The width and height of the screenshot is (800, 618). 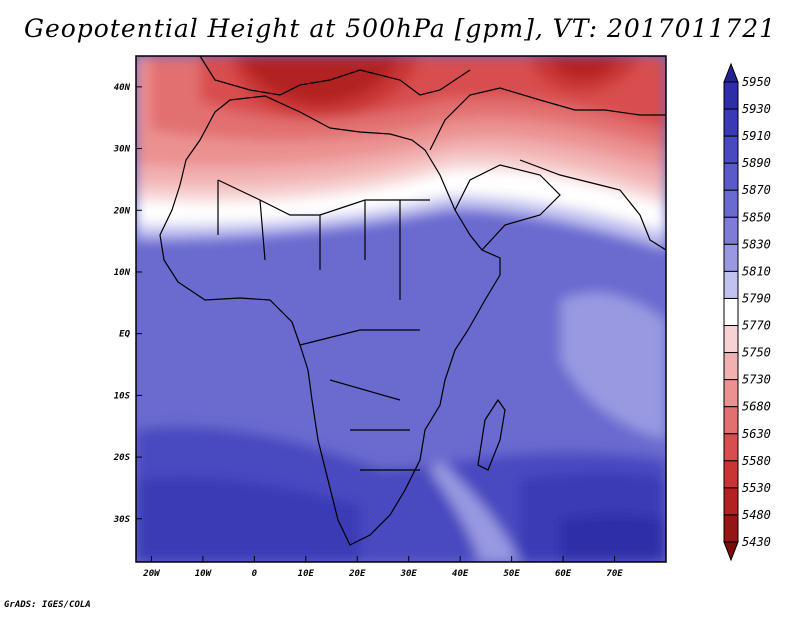 What do you see at coordinates (756, 298) in the screenshot?
I see `colorbar-level-label: 5790` at bounding box center [756, 298].